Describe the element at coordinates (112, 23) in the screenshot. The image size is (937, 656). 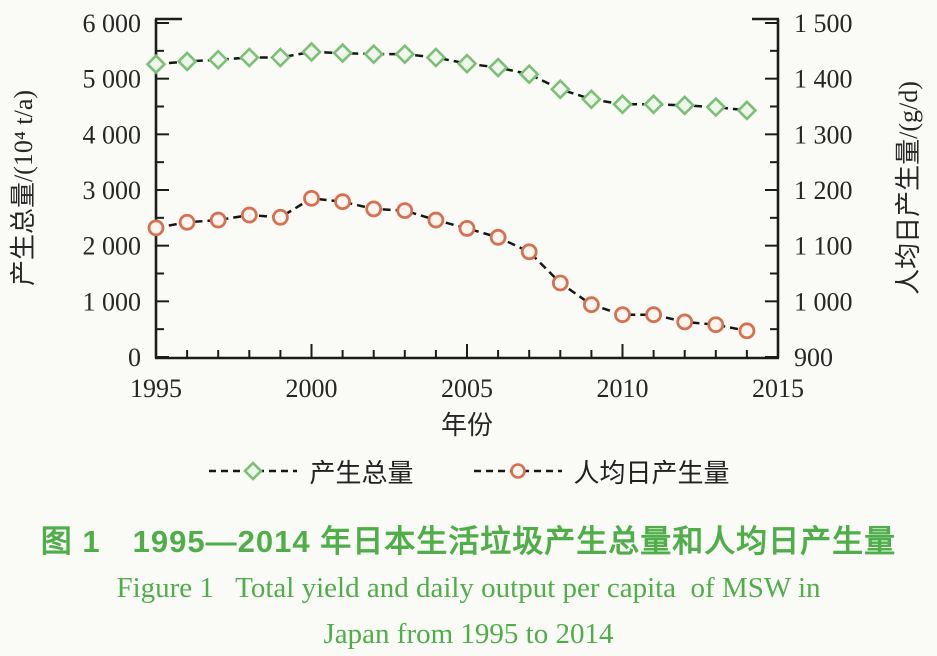
I see `y-axis-left-tick-label: 6 000` at that location.